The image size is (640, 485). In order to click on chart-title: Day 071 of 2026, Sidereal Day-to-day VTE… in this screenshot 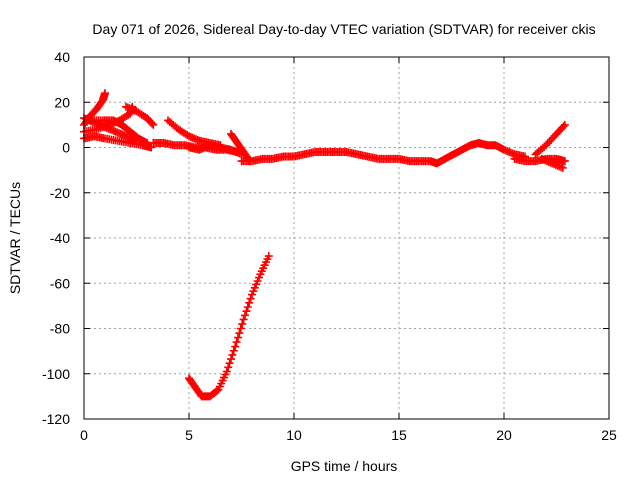, I will do `click(343, 29)`.